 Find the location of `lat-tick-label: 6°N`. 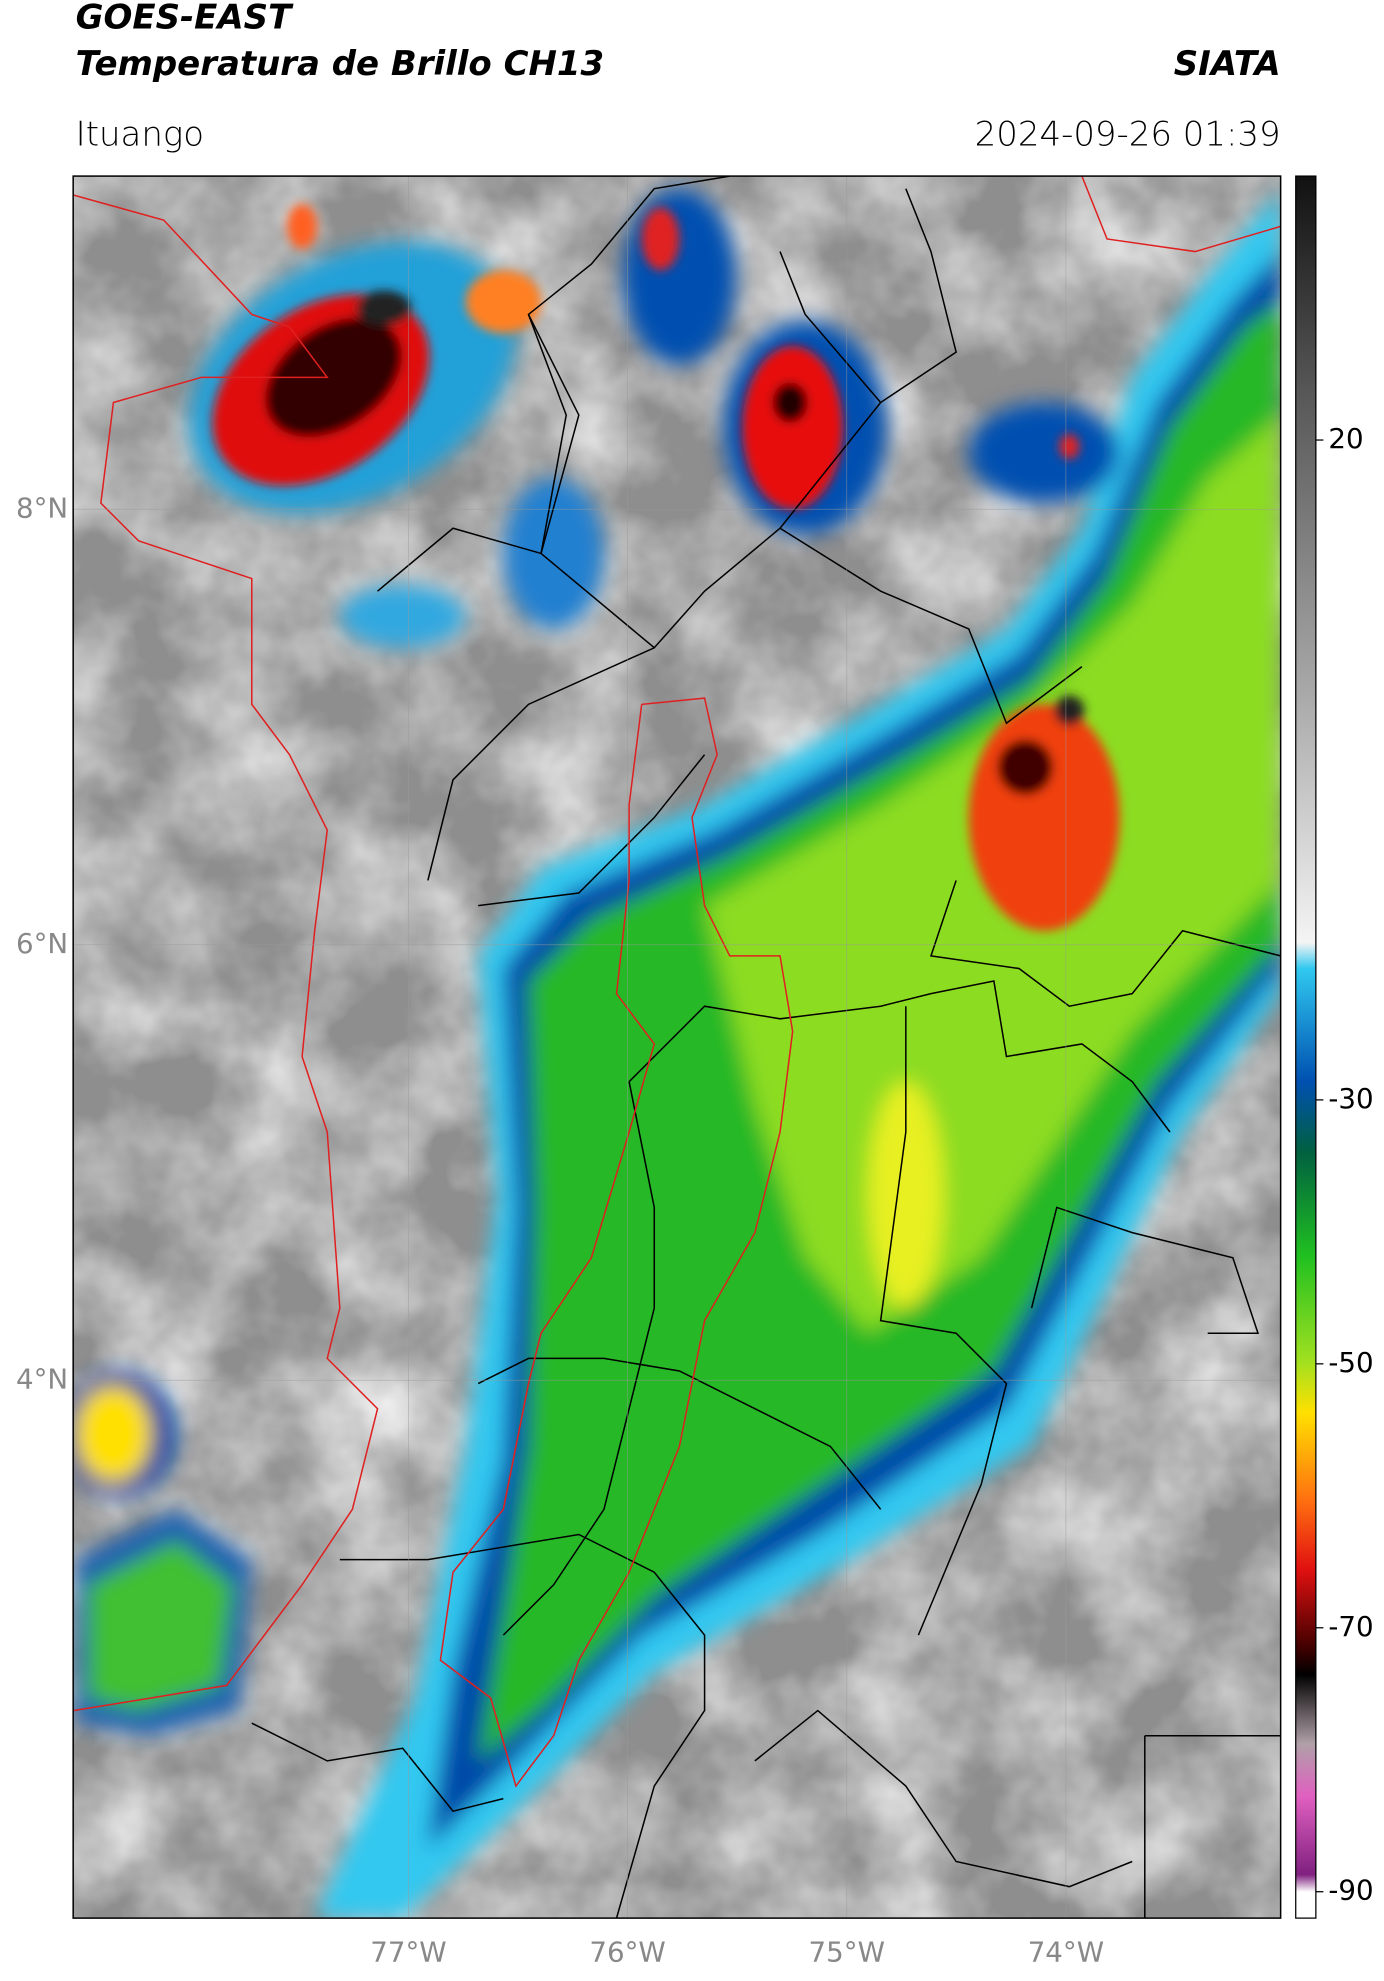

lat-tick-label: 6°N is located at coordinates (42, 943).